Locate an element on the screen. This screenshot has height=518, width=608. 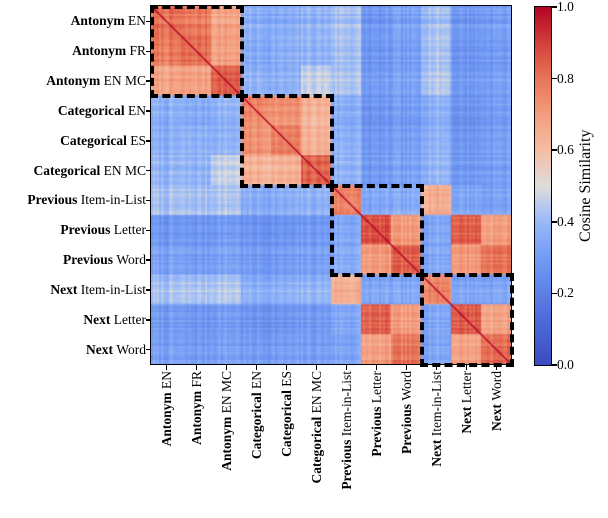
x-axis-label: Next Word is located at coordinates (496, 400).